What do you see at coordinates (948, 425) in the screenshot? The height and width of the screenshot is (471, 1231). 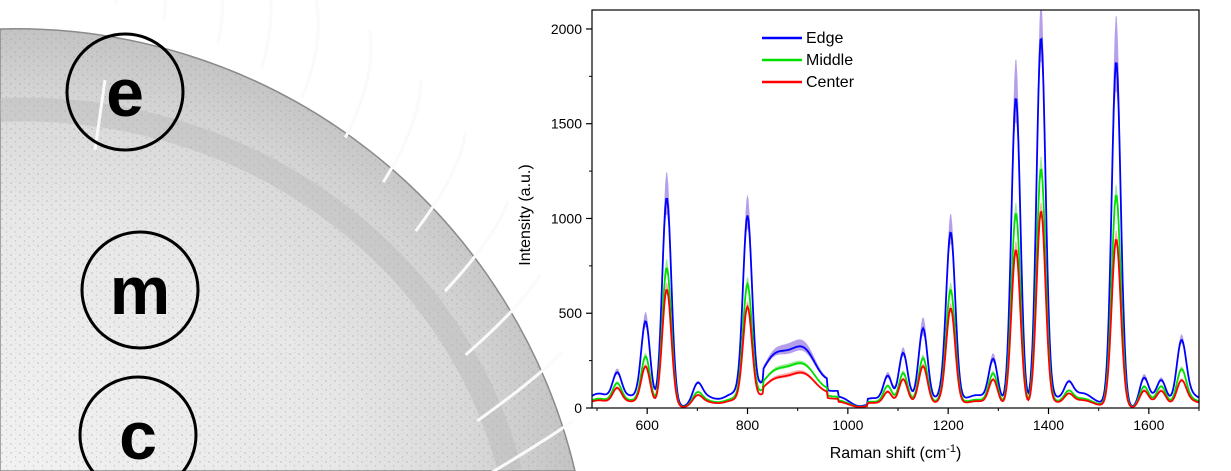 I see `x-tick-label: 1200` at bounding box center [948, 425].